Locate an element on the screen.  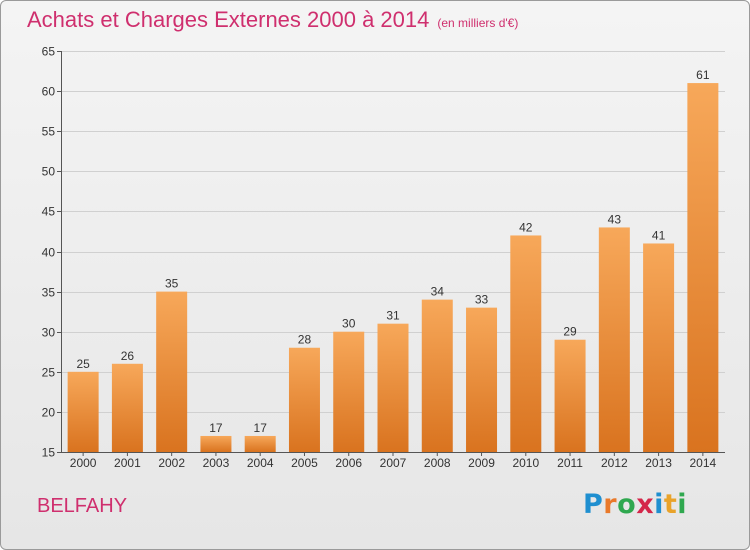
x-tick-label: 2006 is located at coordinates (348, 463).